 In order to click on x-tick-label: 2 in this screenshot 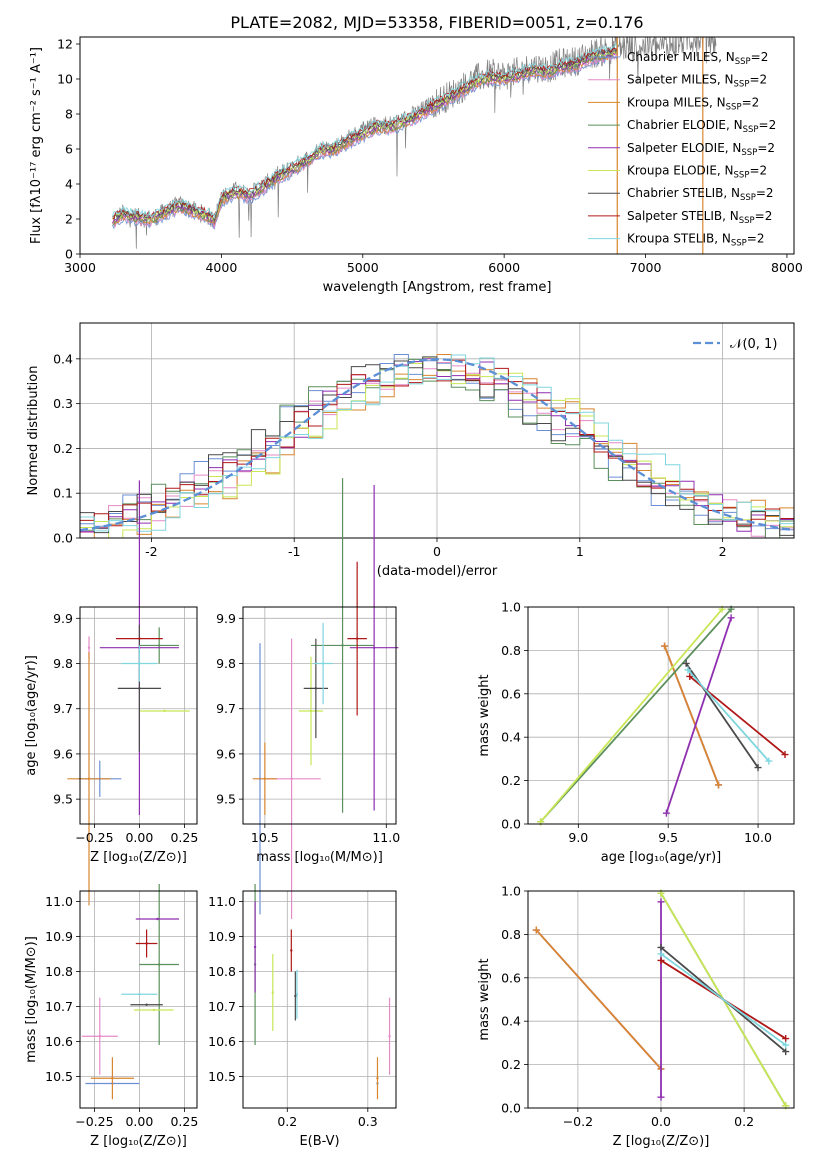, I will do `click(723, 551)`.